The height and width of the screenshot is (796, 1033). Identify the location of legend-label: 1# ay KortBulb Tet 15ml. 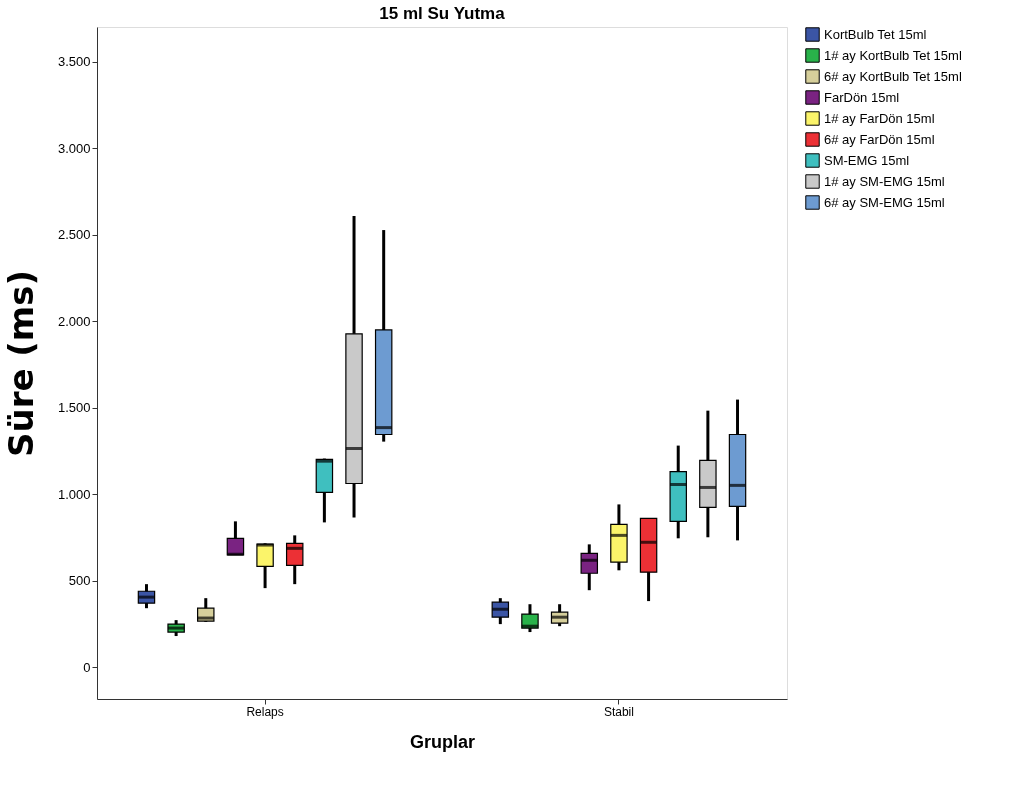
(893, 55).